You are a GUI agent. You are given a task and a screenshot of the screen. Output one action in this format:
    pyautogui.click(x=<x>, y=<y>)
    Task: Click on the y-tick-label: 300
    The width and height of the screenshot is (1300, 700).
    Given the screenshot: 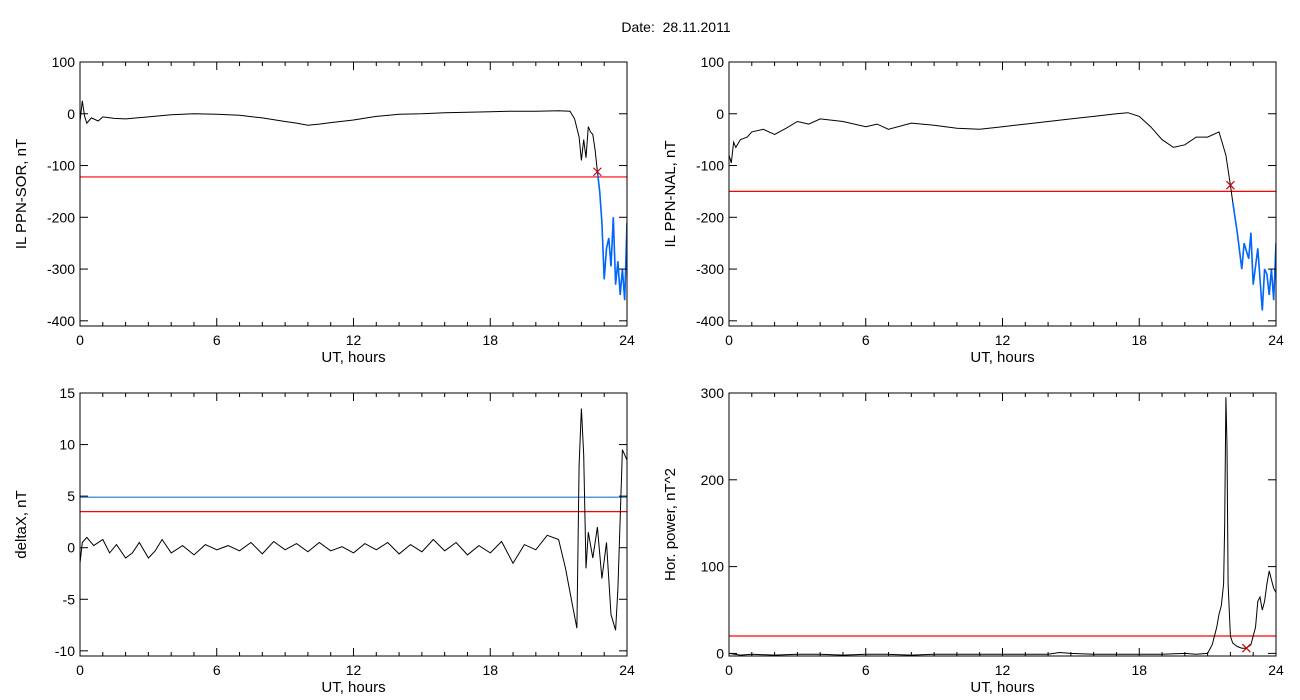 What is the action you would take?
    pyautogui.click(x=713, y=393)
    